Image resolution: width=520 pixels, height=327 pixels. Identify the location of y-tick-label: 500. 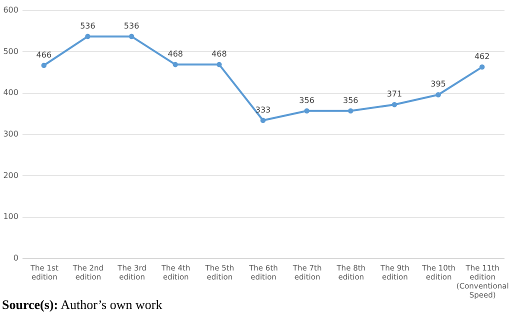
(10, 51).